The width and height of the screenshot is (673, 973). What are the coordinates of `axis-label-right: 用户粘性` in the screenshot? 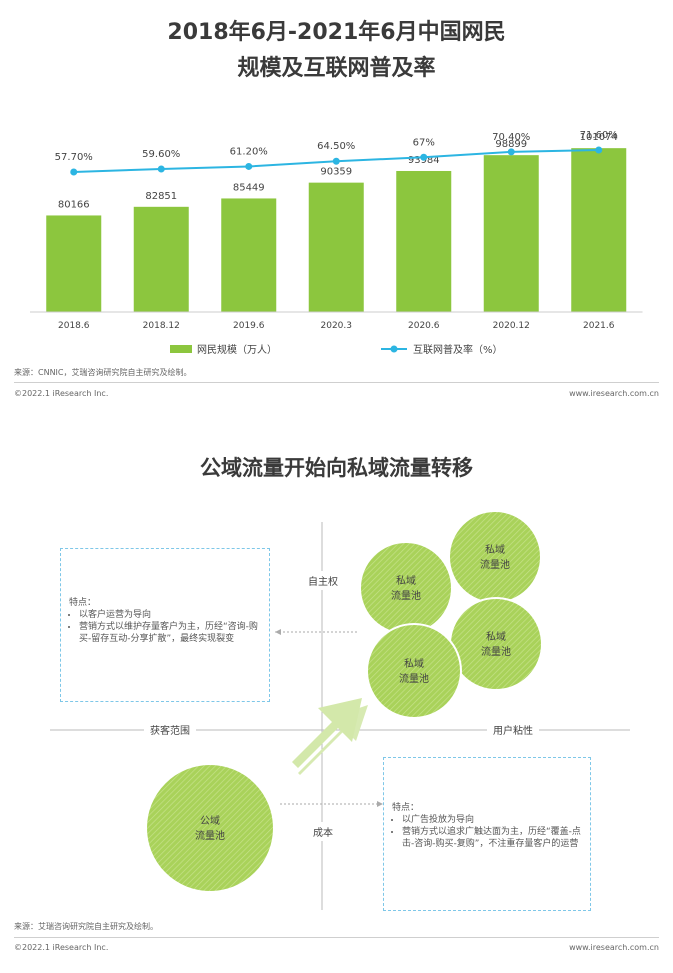 It's located at (513, 729).